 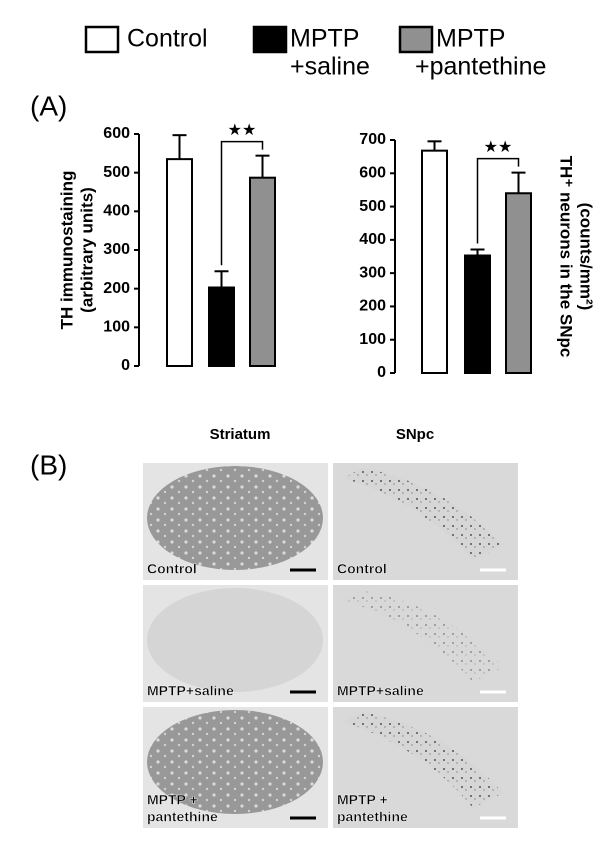 What do you see at coordinates (586, 257) in the screenshot?
I see `y-axis-label: (counts/mm²)` at bounding box center [586, 257].